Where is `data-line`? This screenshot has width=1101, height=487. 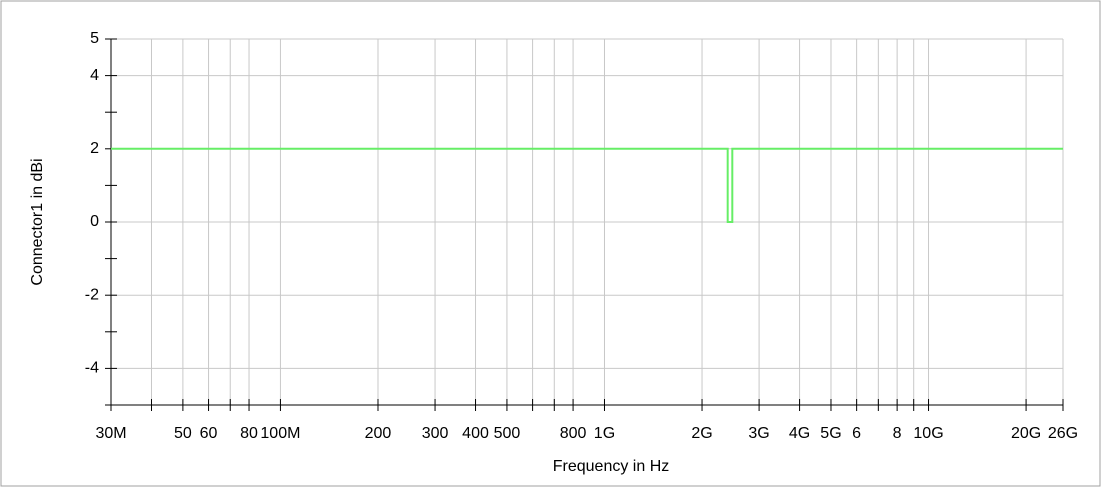 data-line is located at coordinates (587, 185).